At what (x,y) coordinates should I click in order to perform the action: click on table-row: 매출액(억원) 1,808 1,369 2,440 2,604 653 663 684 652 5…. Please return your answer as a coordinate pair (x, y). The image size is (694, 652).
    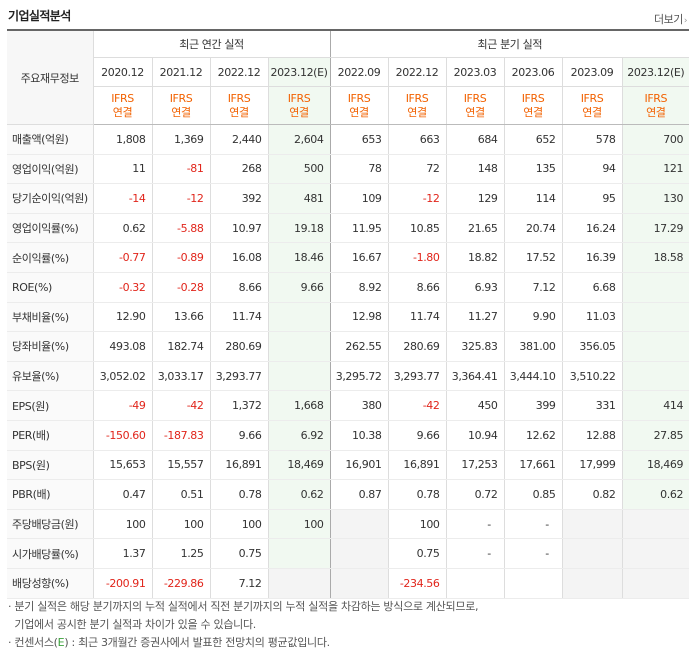
    Looking at the image, I should click on (348, 139).